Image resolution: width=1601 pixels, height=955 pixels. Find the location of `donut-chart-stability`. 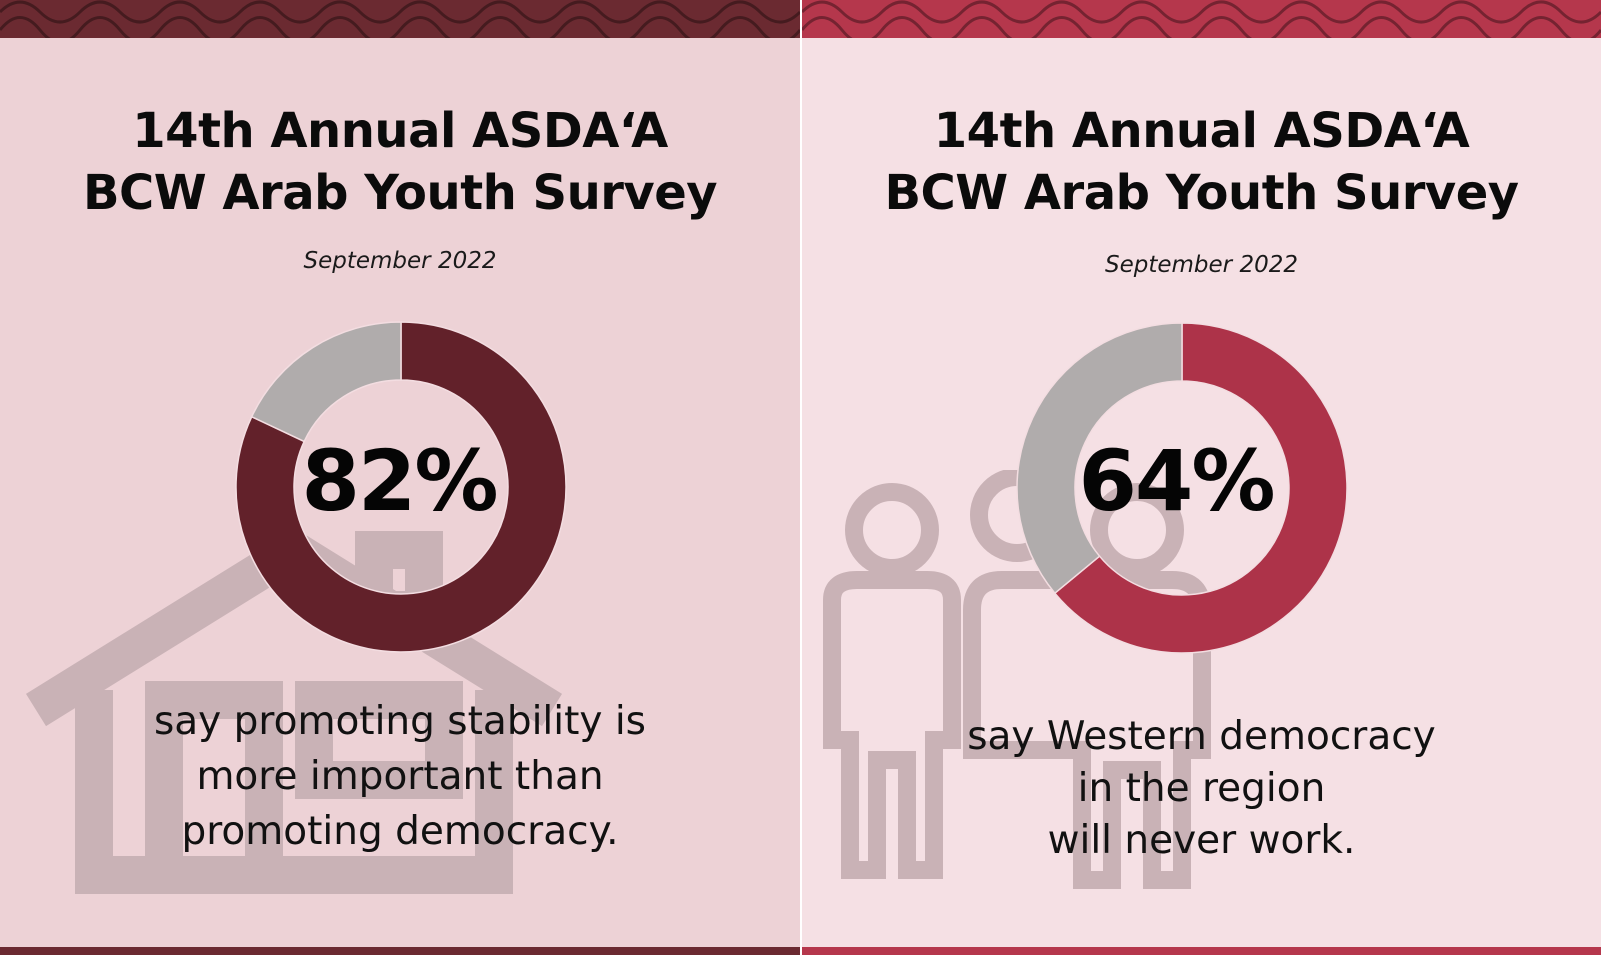

donut-chart-stability is located at coordinates (401, 487).